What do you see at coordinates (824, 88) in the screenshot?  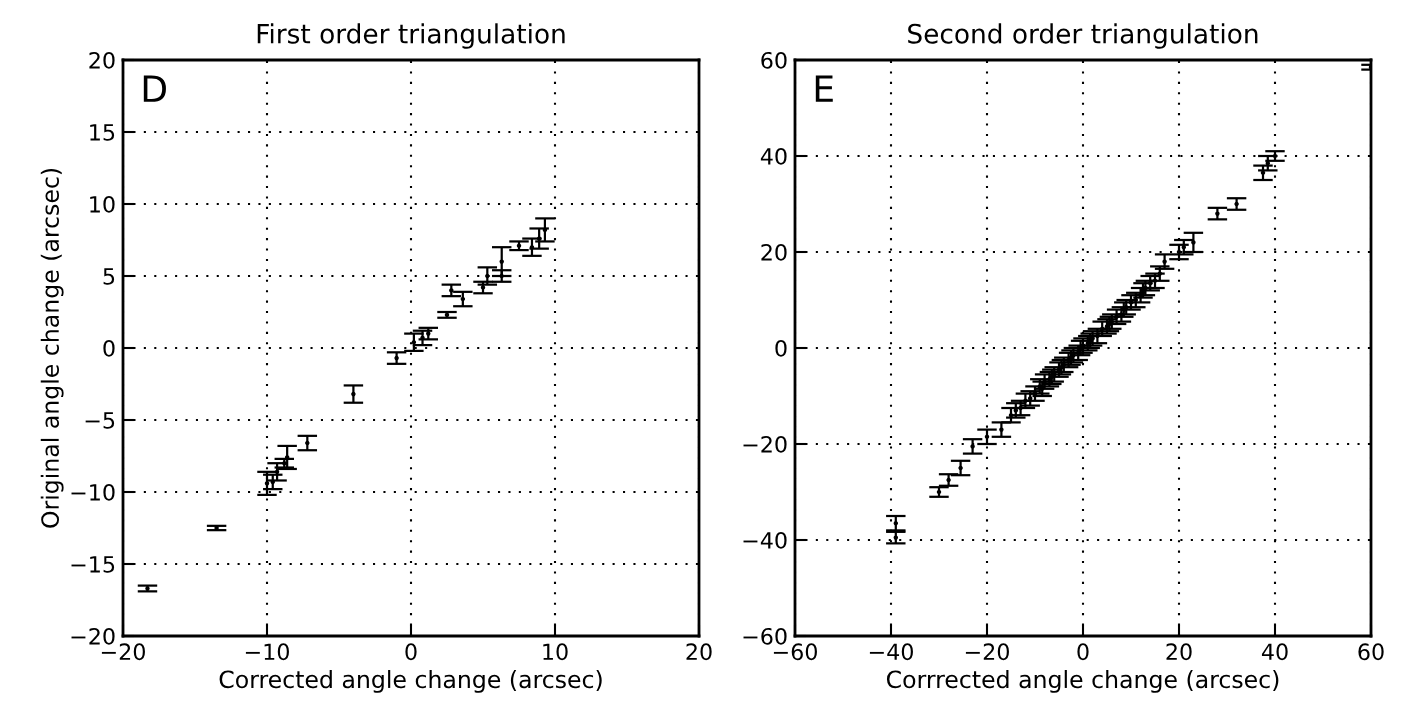 I see `annotation: E` at bounding box center [824, 88].